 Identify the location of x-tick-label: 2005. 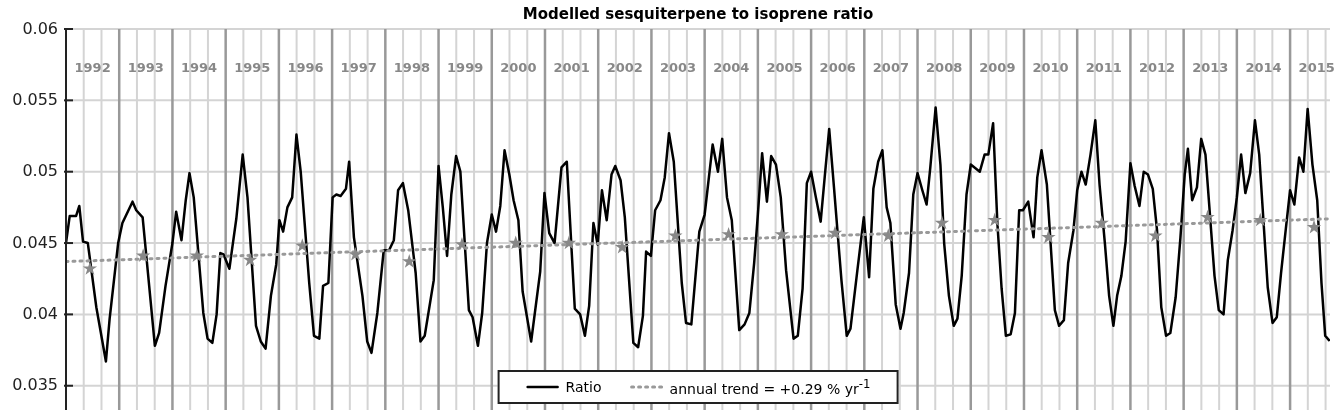
(784, 68).